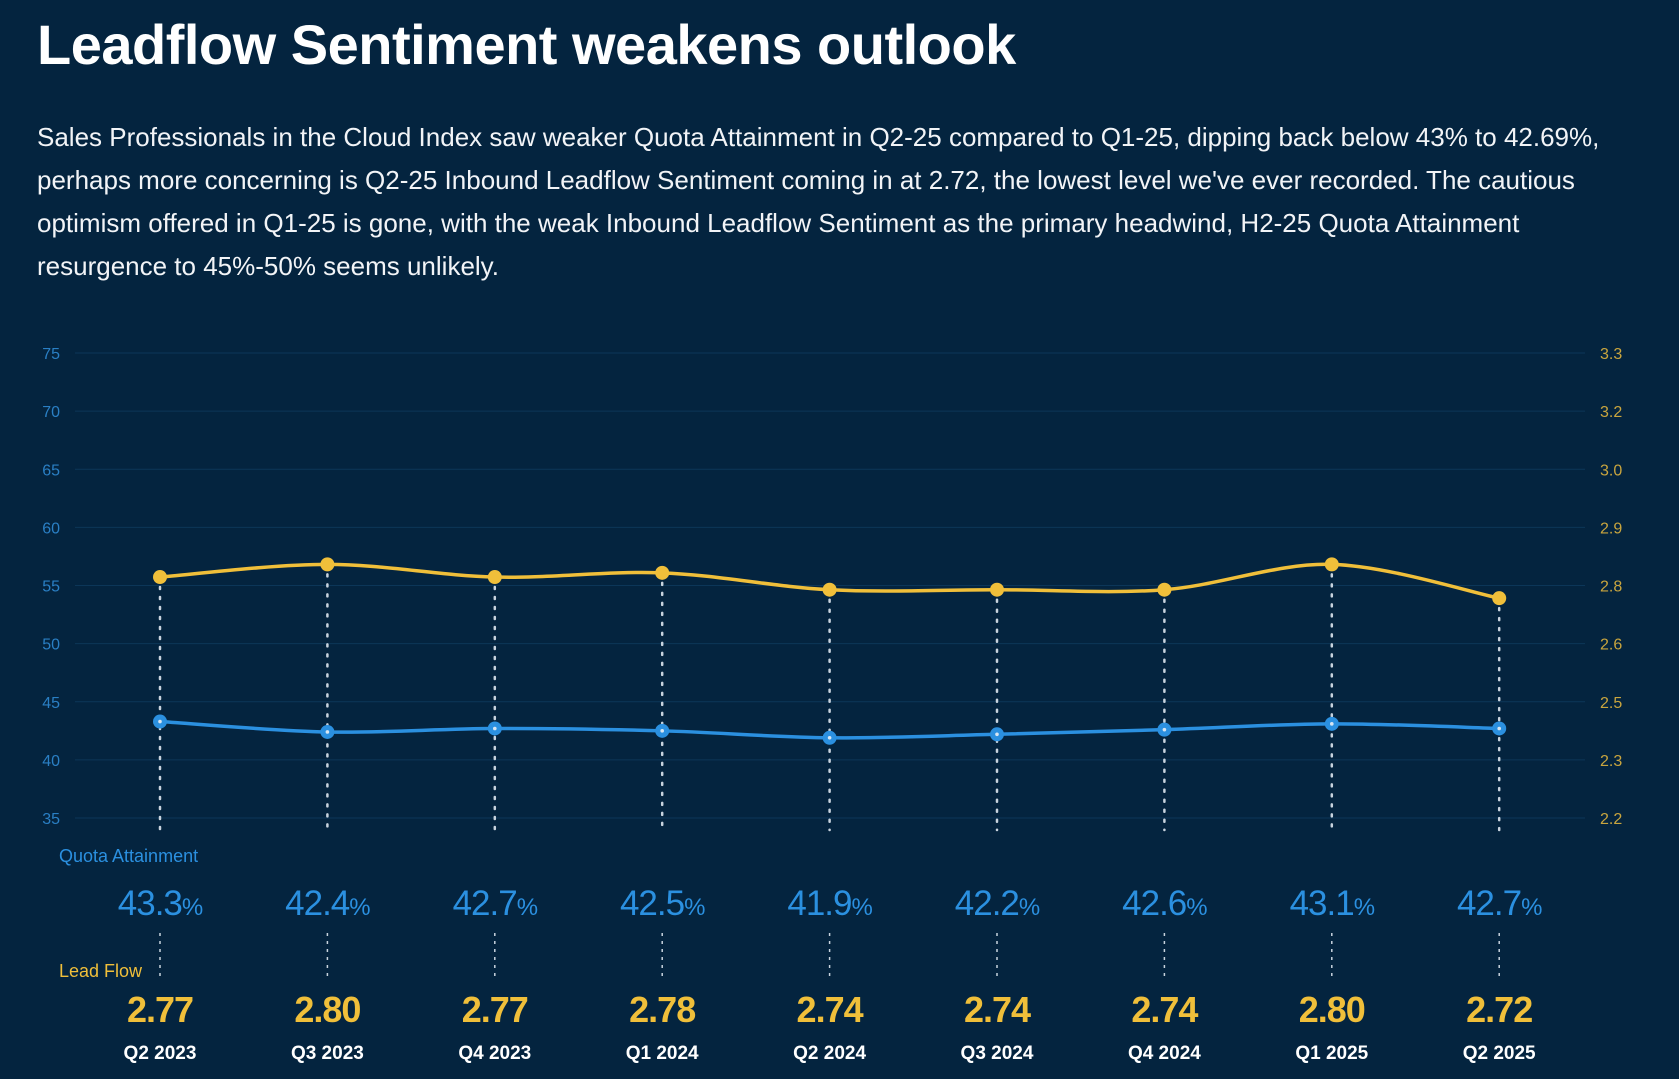  I want to click on left-axis-tick: 65, so click(51, 470).